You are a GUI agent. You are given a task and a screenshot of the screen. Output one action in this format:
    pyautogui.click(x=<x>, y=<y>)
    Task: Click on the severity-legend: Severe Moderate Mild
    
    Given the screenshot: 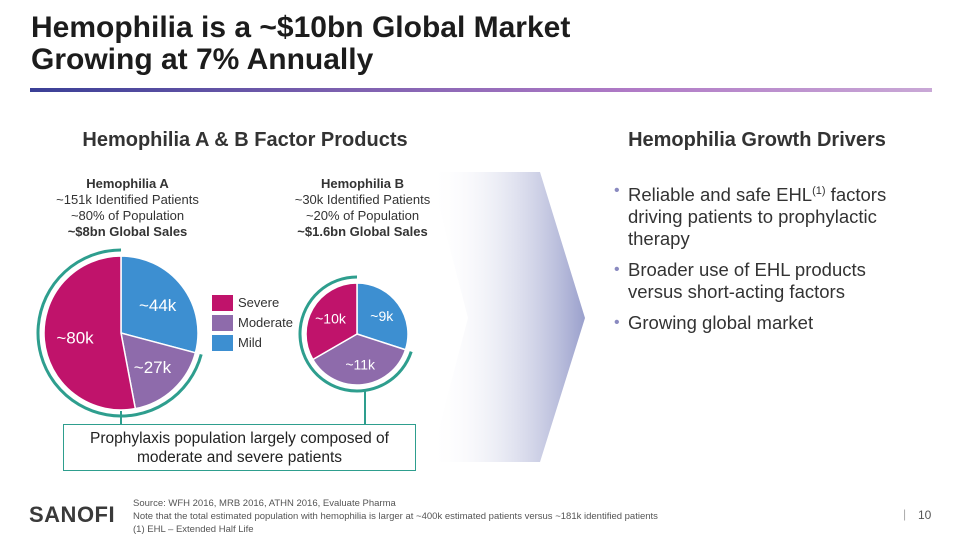 What is the action you would take?
    pyautogui.click(x=252, y=323)
    